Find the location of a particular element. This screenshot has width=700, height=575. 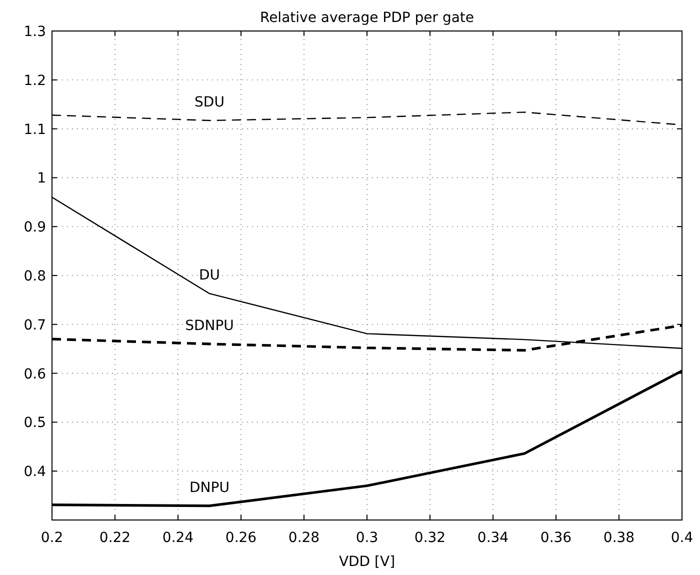

y-tick-label: 0.7 is located at coordinates (35, 325).